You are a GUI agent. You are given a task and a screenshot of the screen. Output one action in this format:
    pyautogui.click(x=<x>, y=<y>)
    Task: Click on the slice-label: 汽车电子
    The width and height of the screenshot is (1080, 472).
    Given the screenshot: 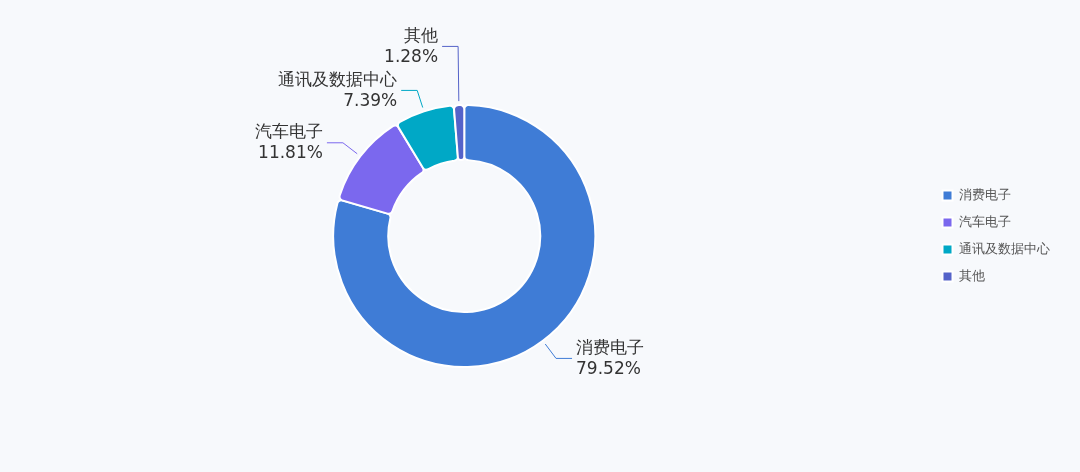 What is the action you would take?
    pyautogui.click(x=288, y=131)
    